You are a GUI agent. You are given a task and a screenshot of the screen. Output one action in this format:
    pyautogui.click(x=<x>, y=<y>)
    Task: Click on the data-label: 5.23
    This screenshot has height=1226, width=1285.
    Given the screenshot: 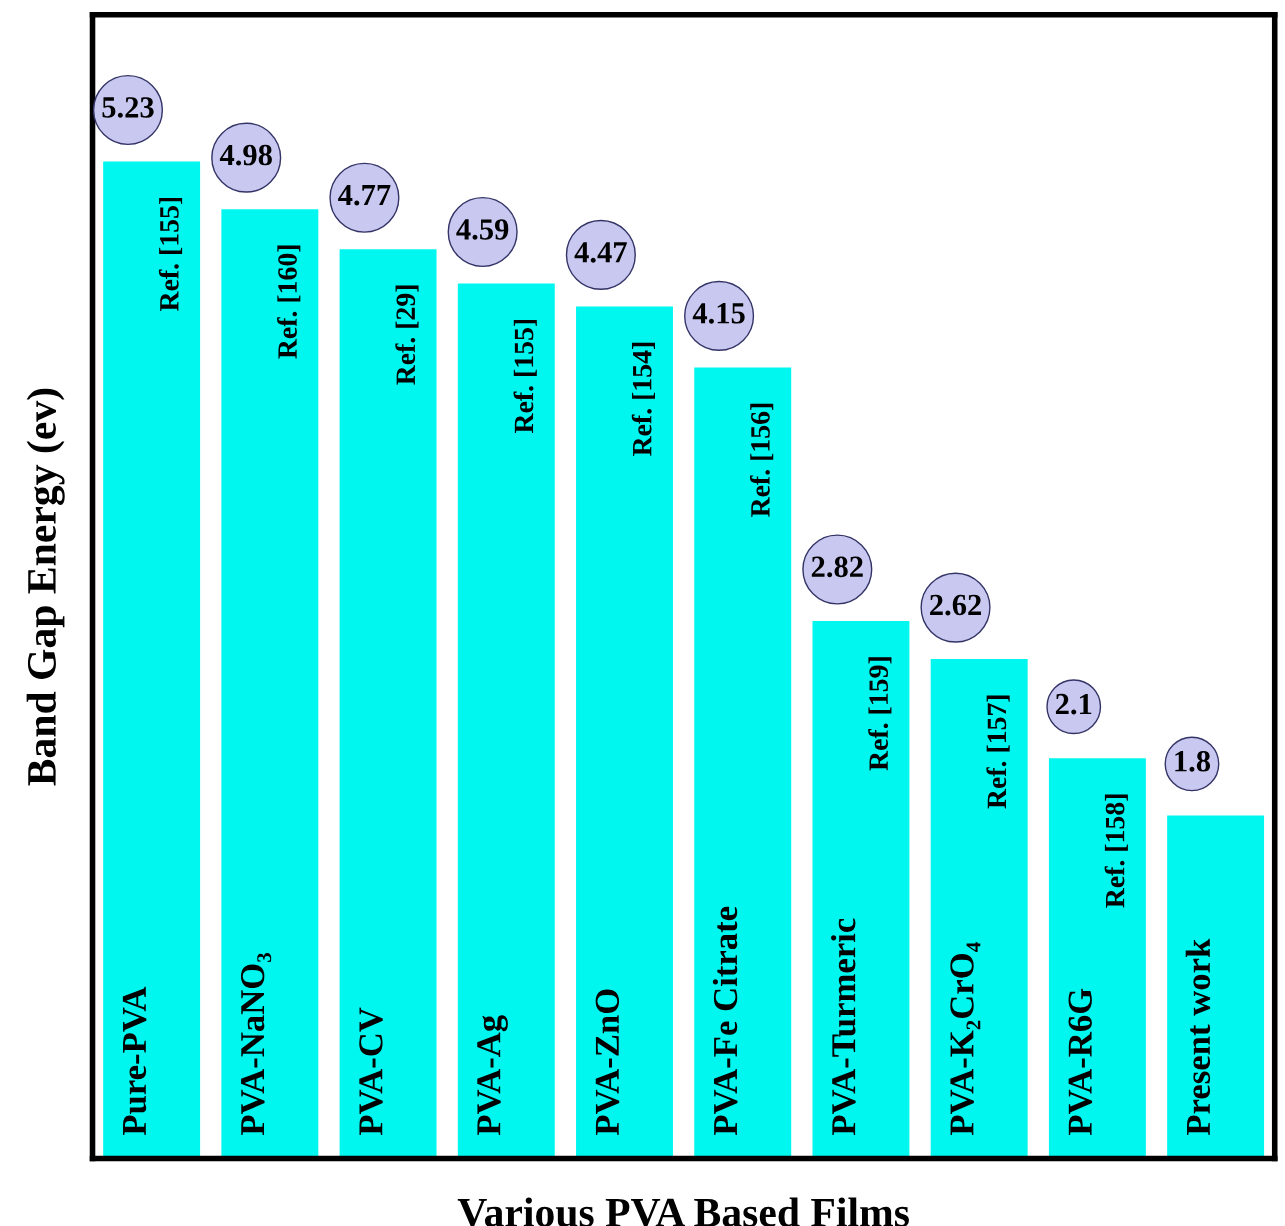 What is the action you would take?
    pyautogui.click(x=128, y=107)
    